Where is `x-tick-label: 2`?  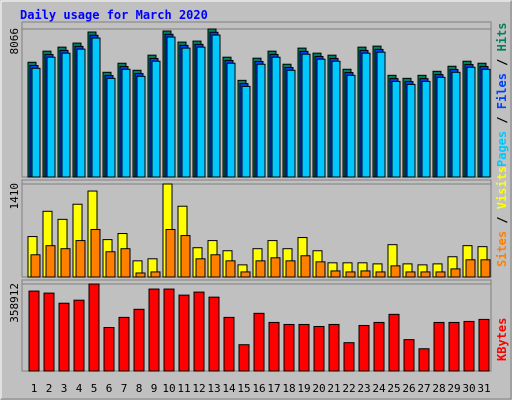
x-tick-label: 2 is located at coordinates (49, 388).